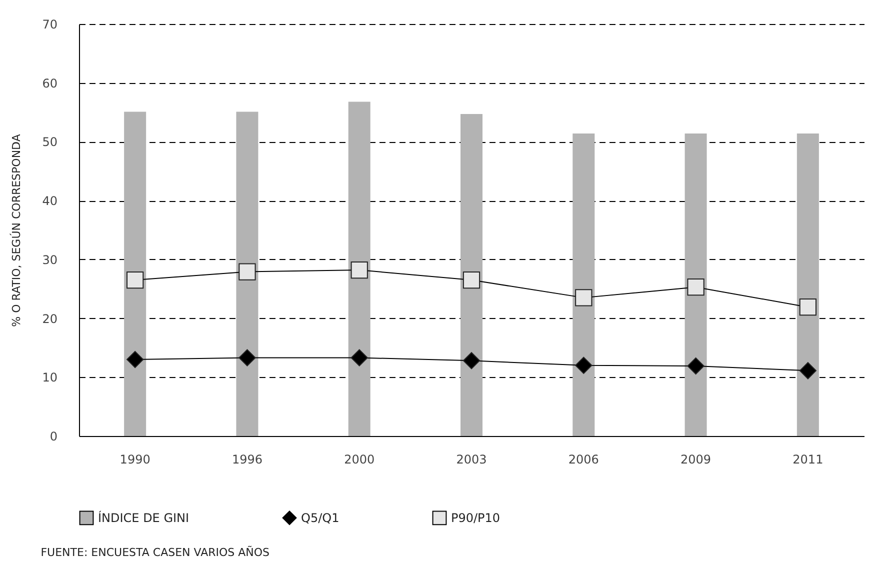  I want to click on y-tick-label: 10, so click(50, 377).